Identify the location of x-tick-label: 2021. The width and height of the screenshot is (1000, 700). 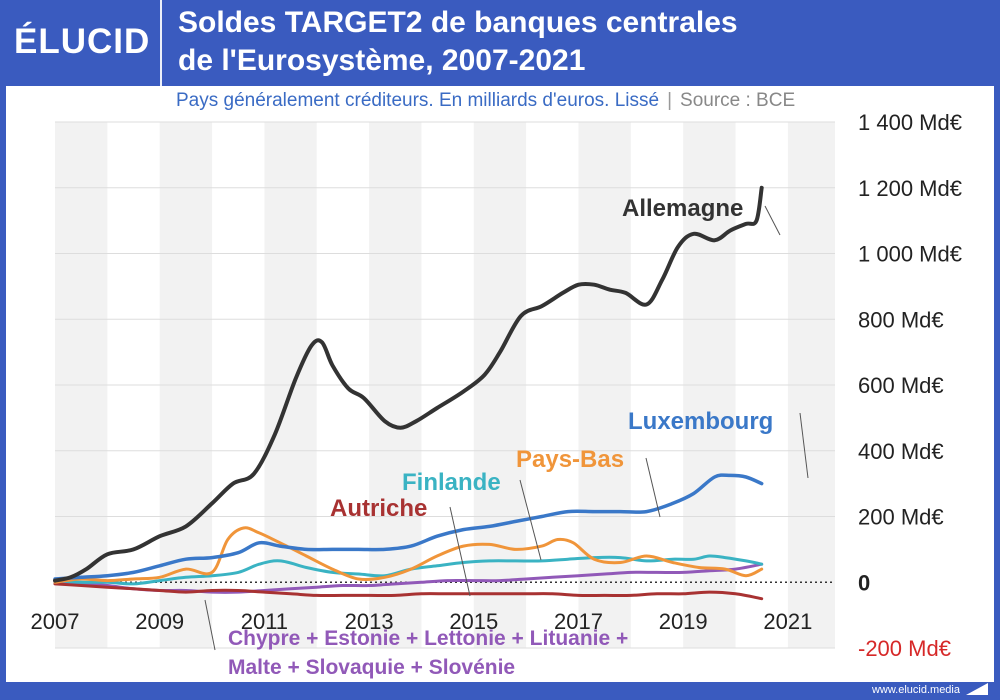
(787, 621).